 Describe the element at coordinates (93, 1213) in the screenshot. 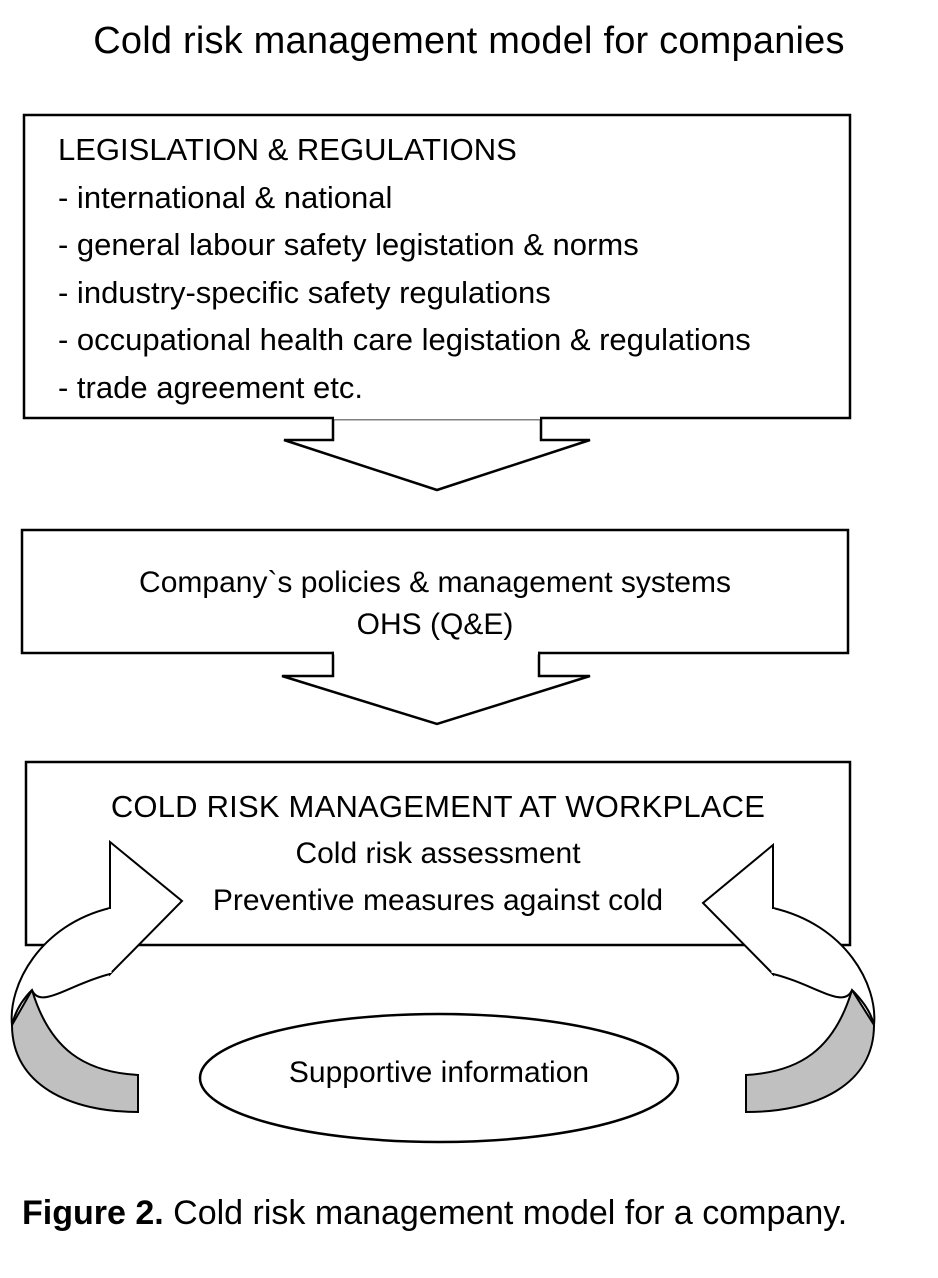

I see `caption-label: Figure 2.` at that location.